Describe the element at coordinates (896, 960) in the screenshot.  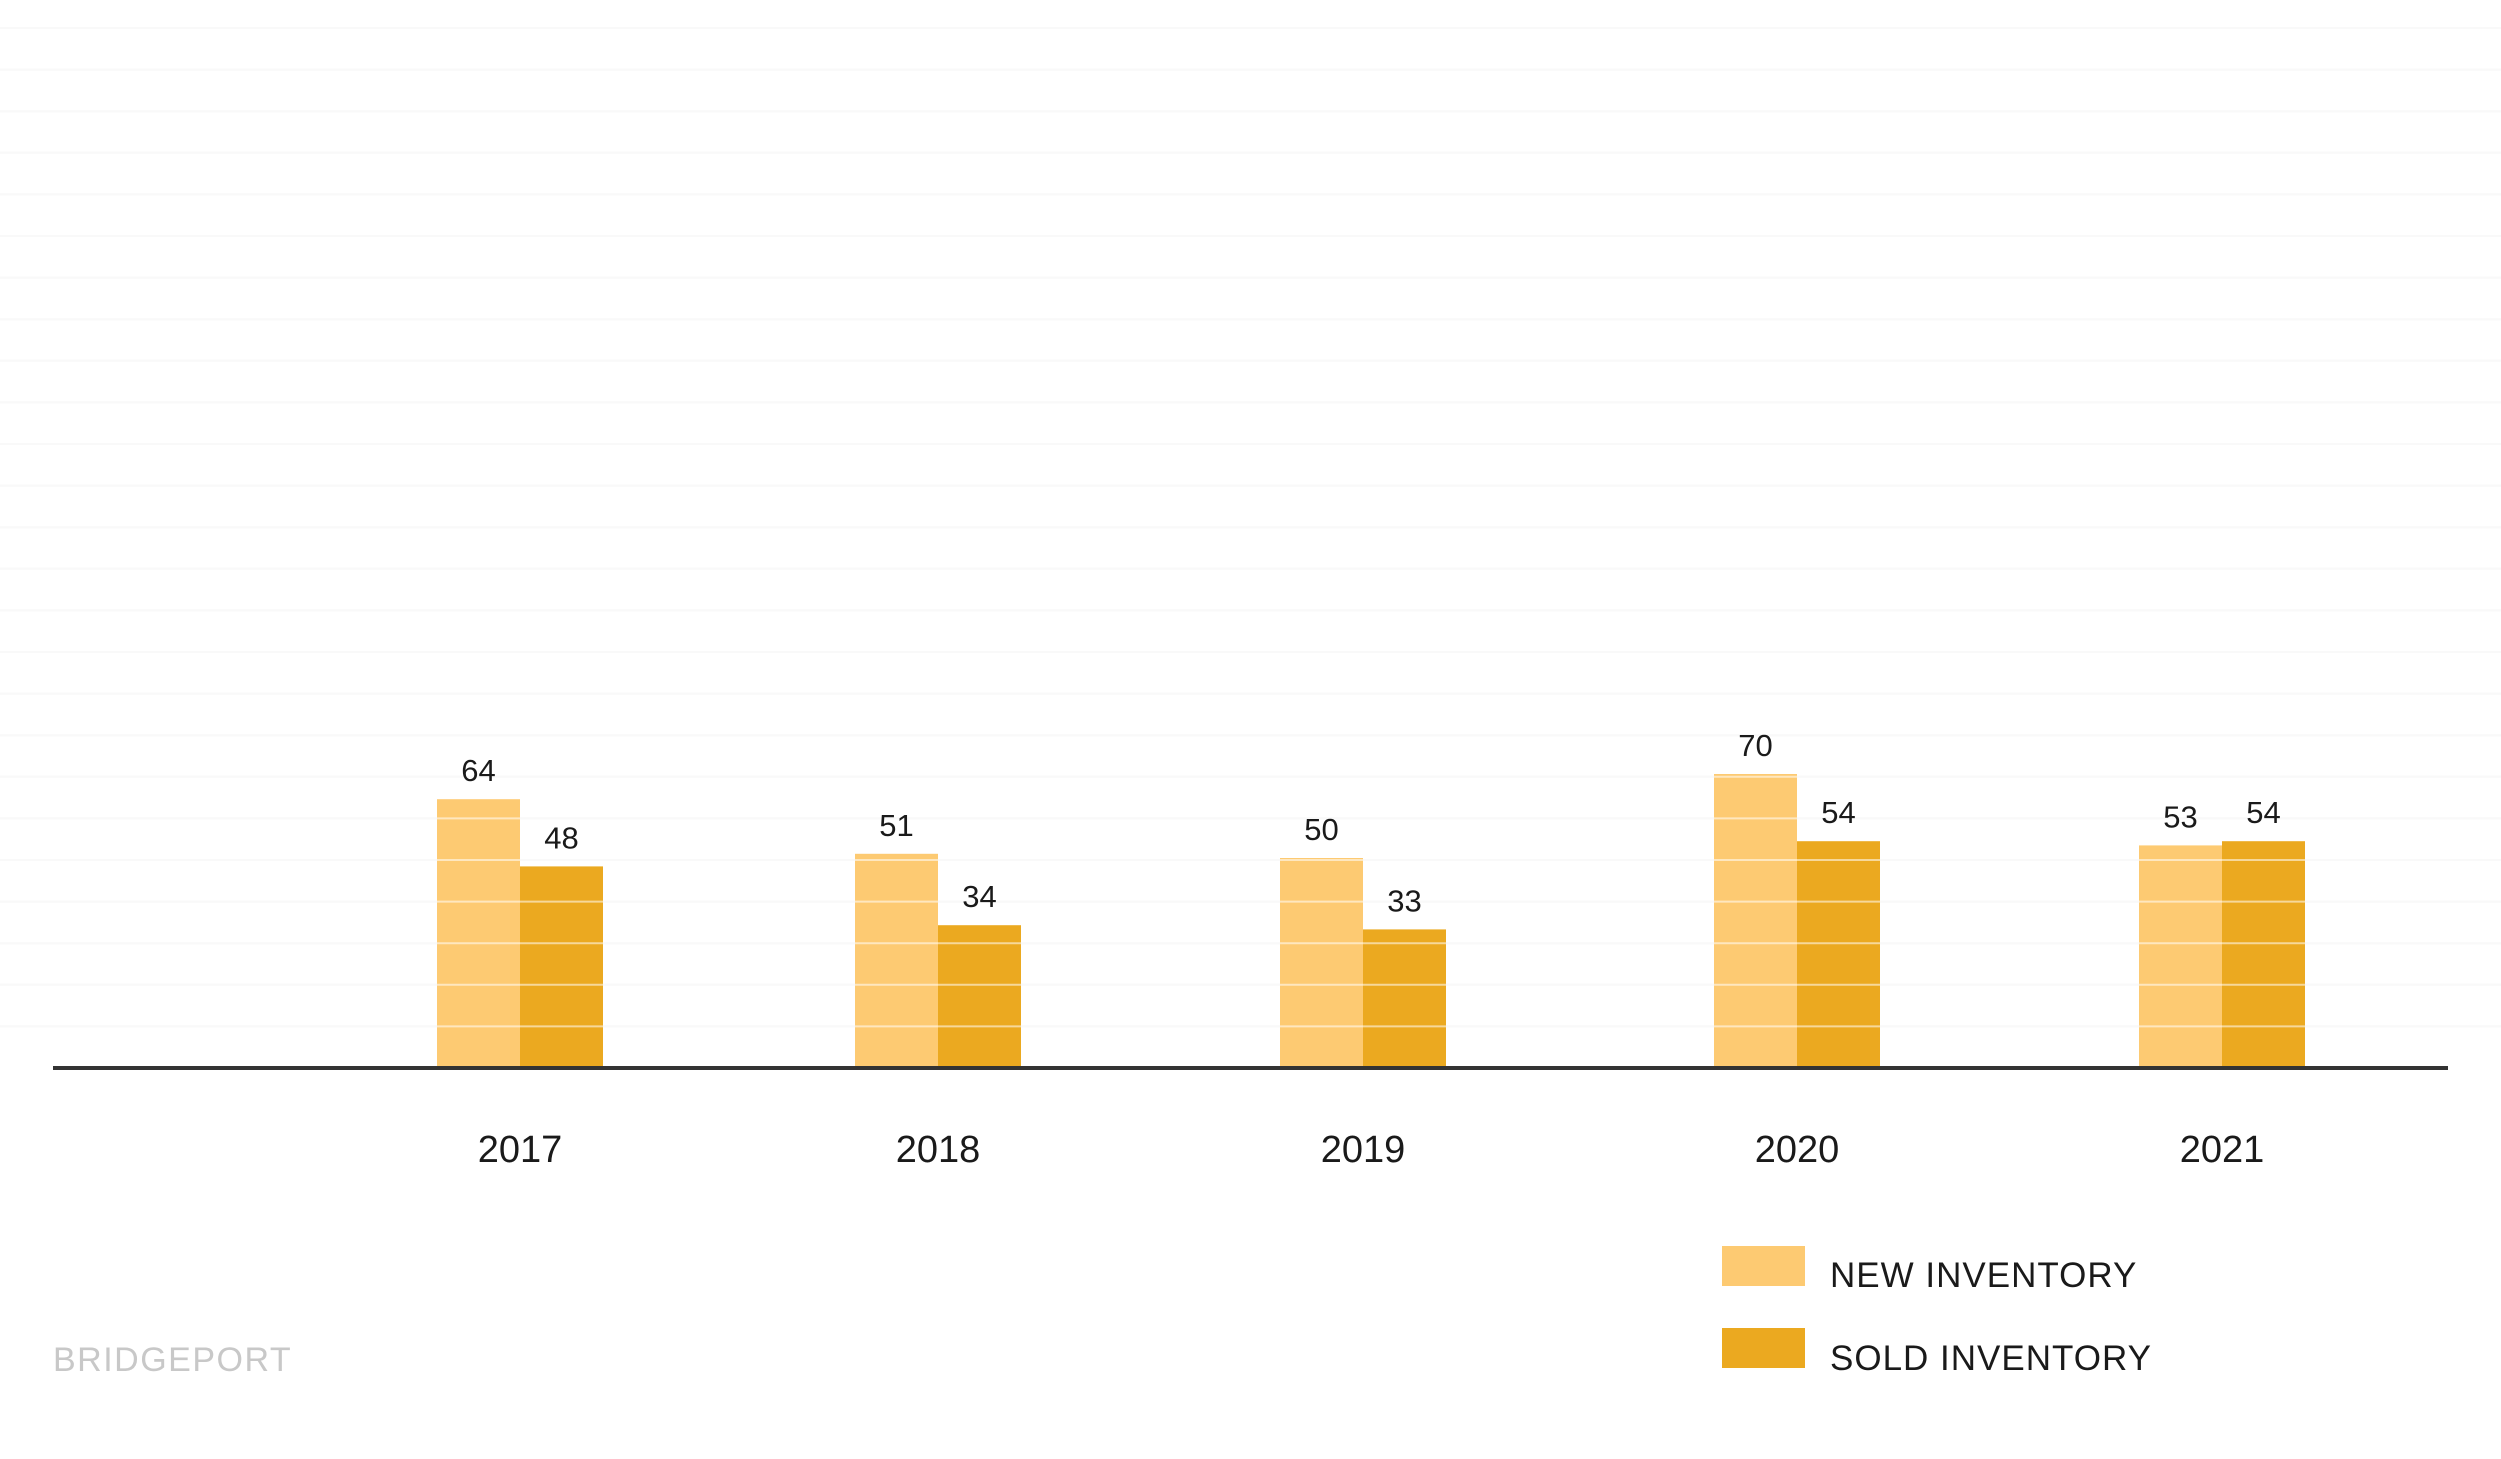
I see `bar-new-inventory-2018` at that location.